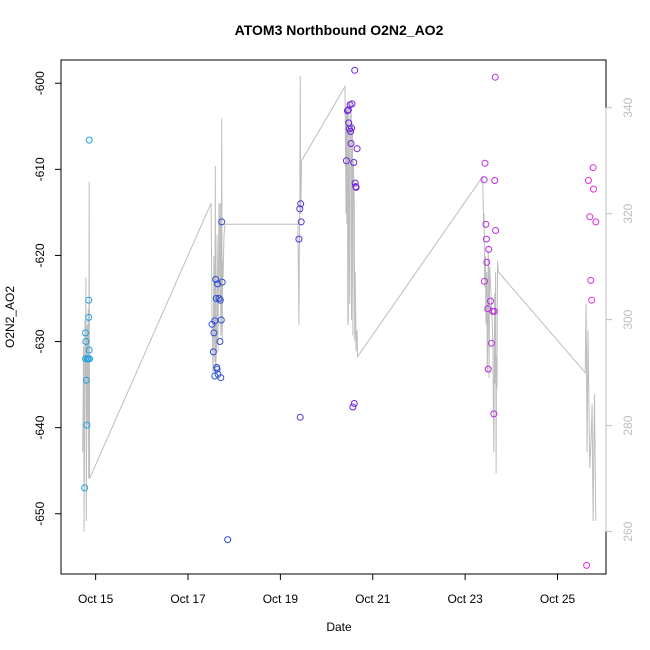 The width and height of the screenshot is (650, 650). What do you see at coordinates (40, 169) in the screenshot?
I see `y-tick-label: -610` at bounding box center [40, 169].